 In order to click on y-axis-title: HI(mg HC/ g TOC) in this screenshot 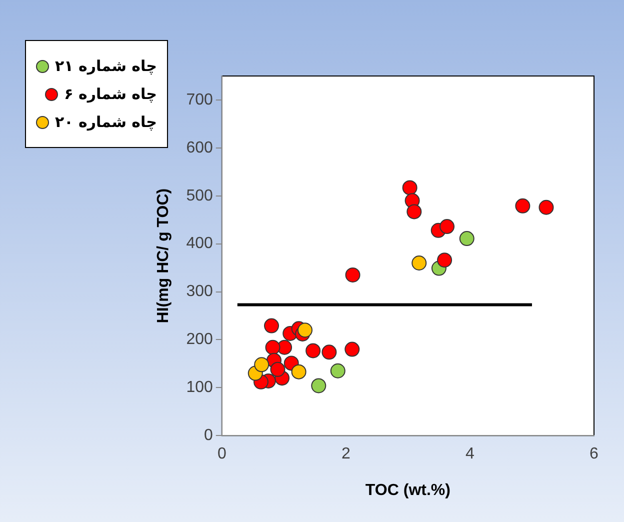, I will do `click(163, 256)`.